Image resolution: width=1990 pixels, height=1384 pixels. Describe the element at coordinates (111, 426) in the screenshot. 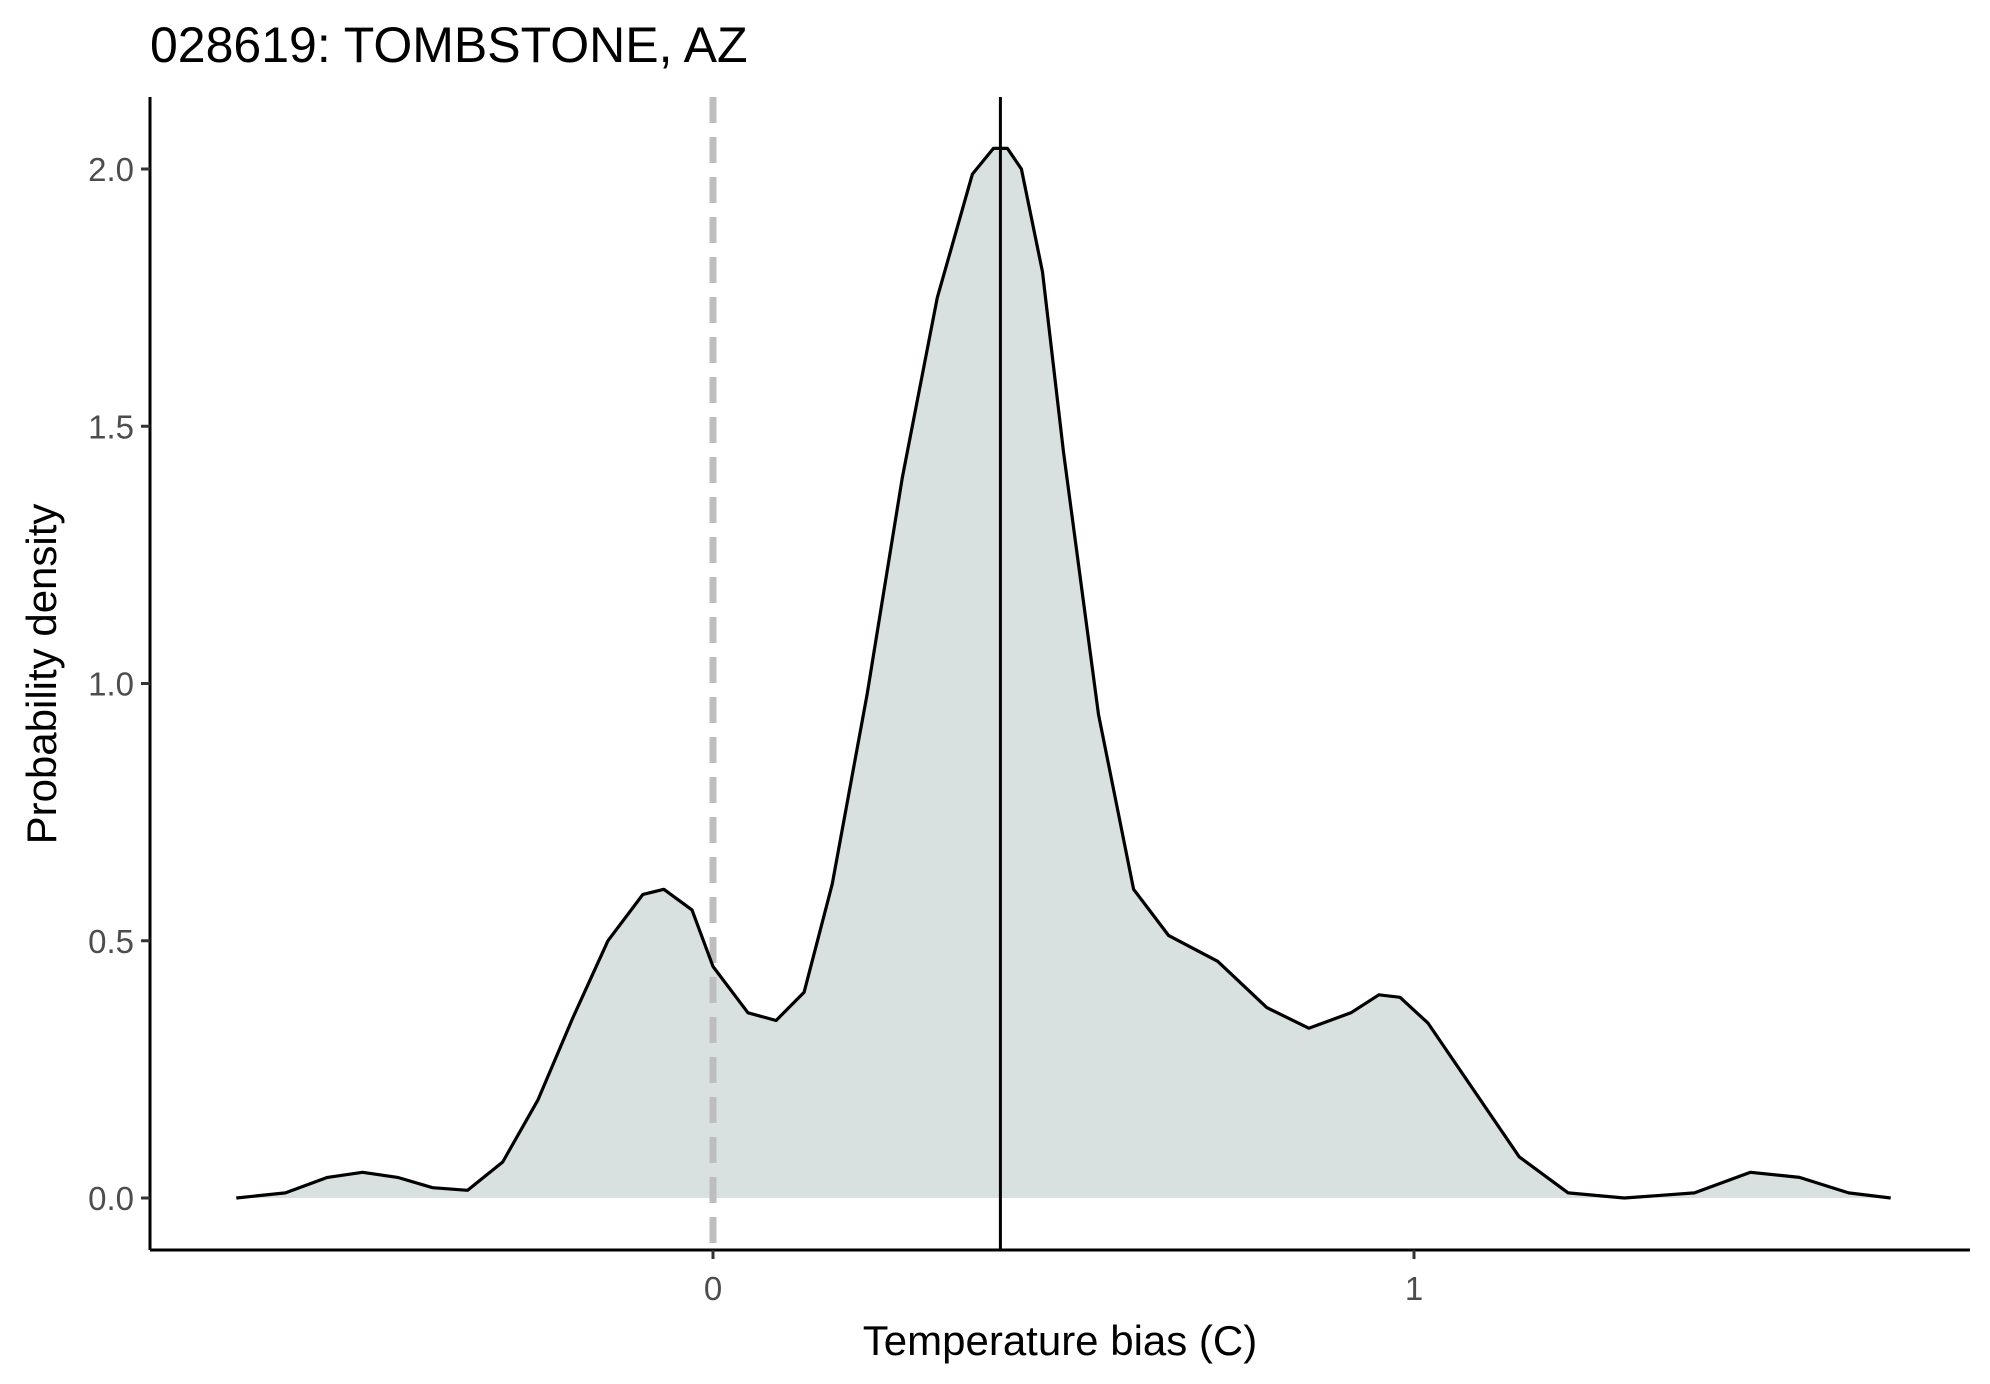

I see `y-tick-label: 1.5` at that location.